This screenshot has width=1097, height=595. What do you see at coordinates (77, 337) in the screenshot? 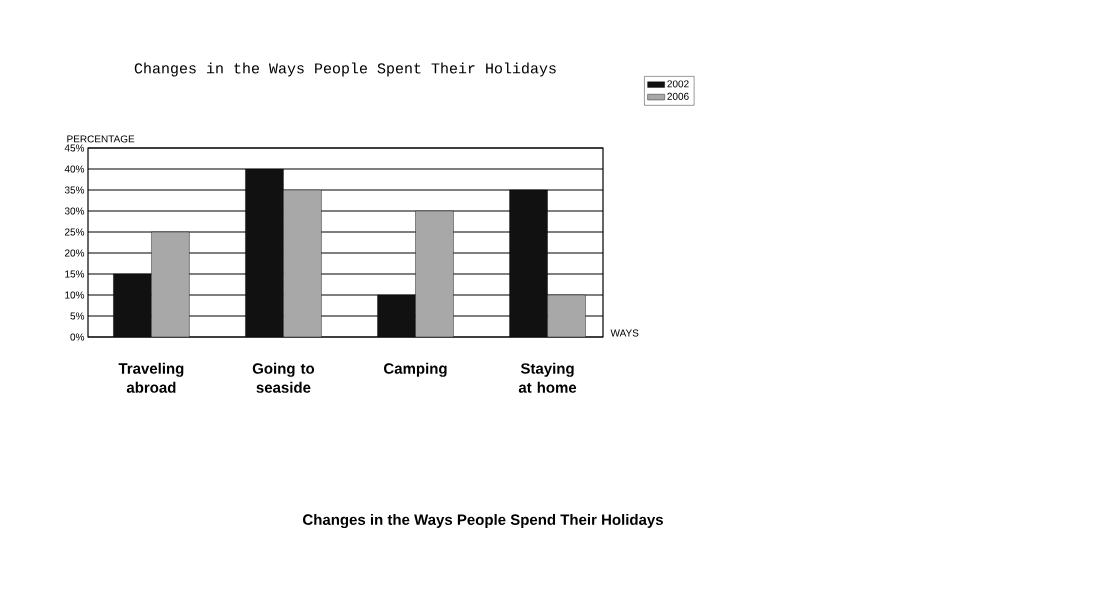
I see `y-tick-label: 0%` at bounding box center [77, 337].